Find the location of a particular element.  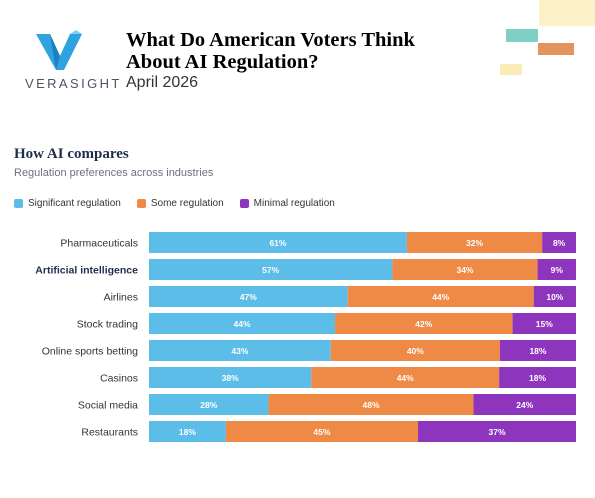

legend-item-some: Some regulation is located at coordinates (180, 203).